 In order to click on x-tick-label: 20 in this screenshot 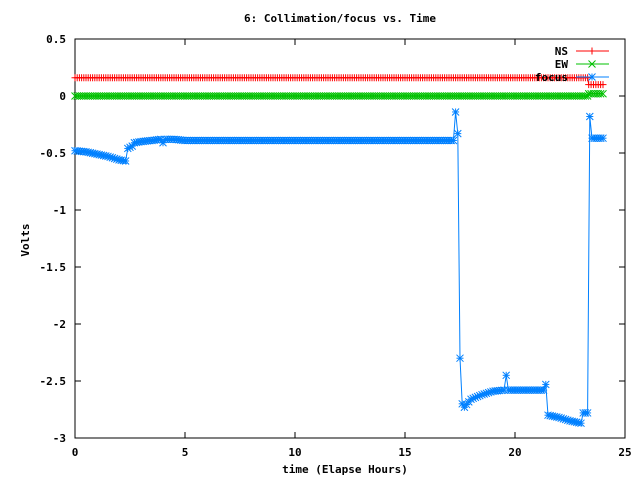, I will do `click(514, 452)`.